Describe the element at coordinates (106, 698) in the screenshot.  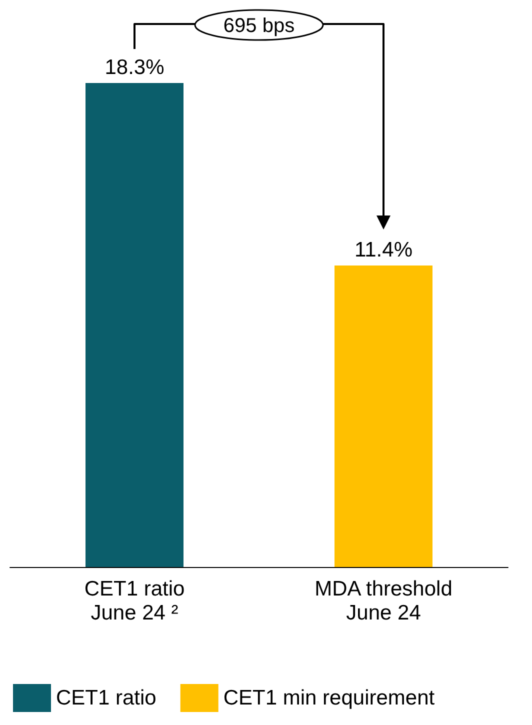
I see `legend-label: CET1 ratio` at that location.